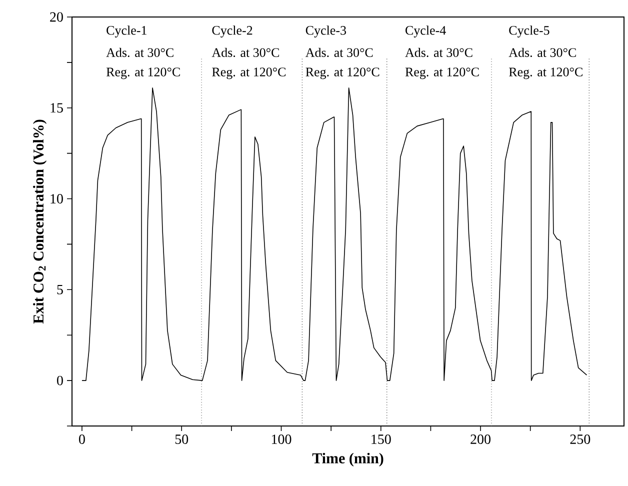 The width and height of the screenshot is (628, 486). I want to click on x-tick-label: 250, so click(580, 439).